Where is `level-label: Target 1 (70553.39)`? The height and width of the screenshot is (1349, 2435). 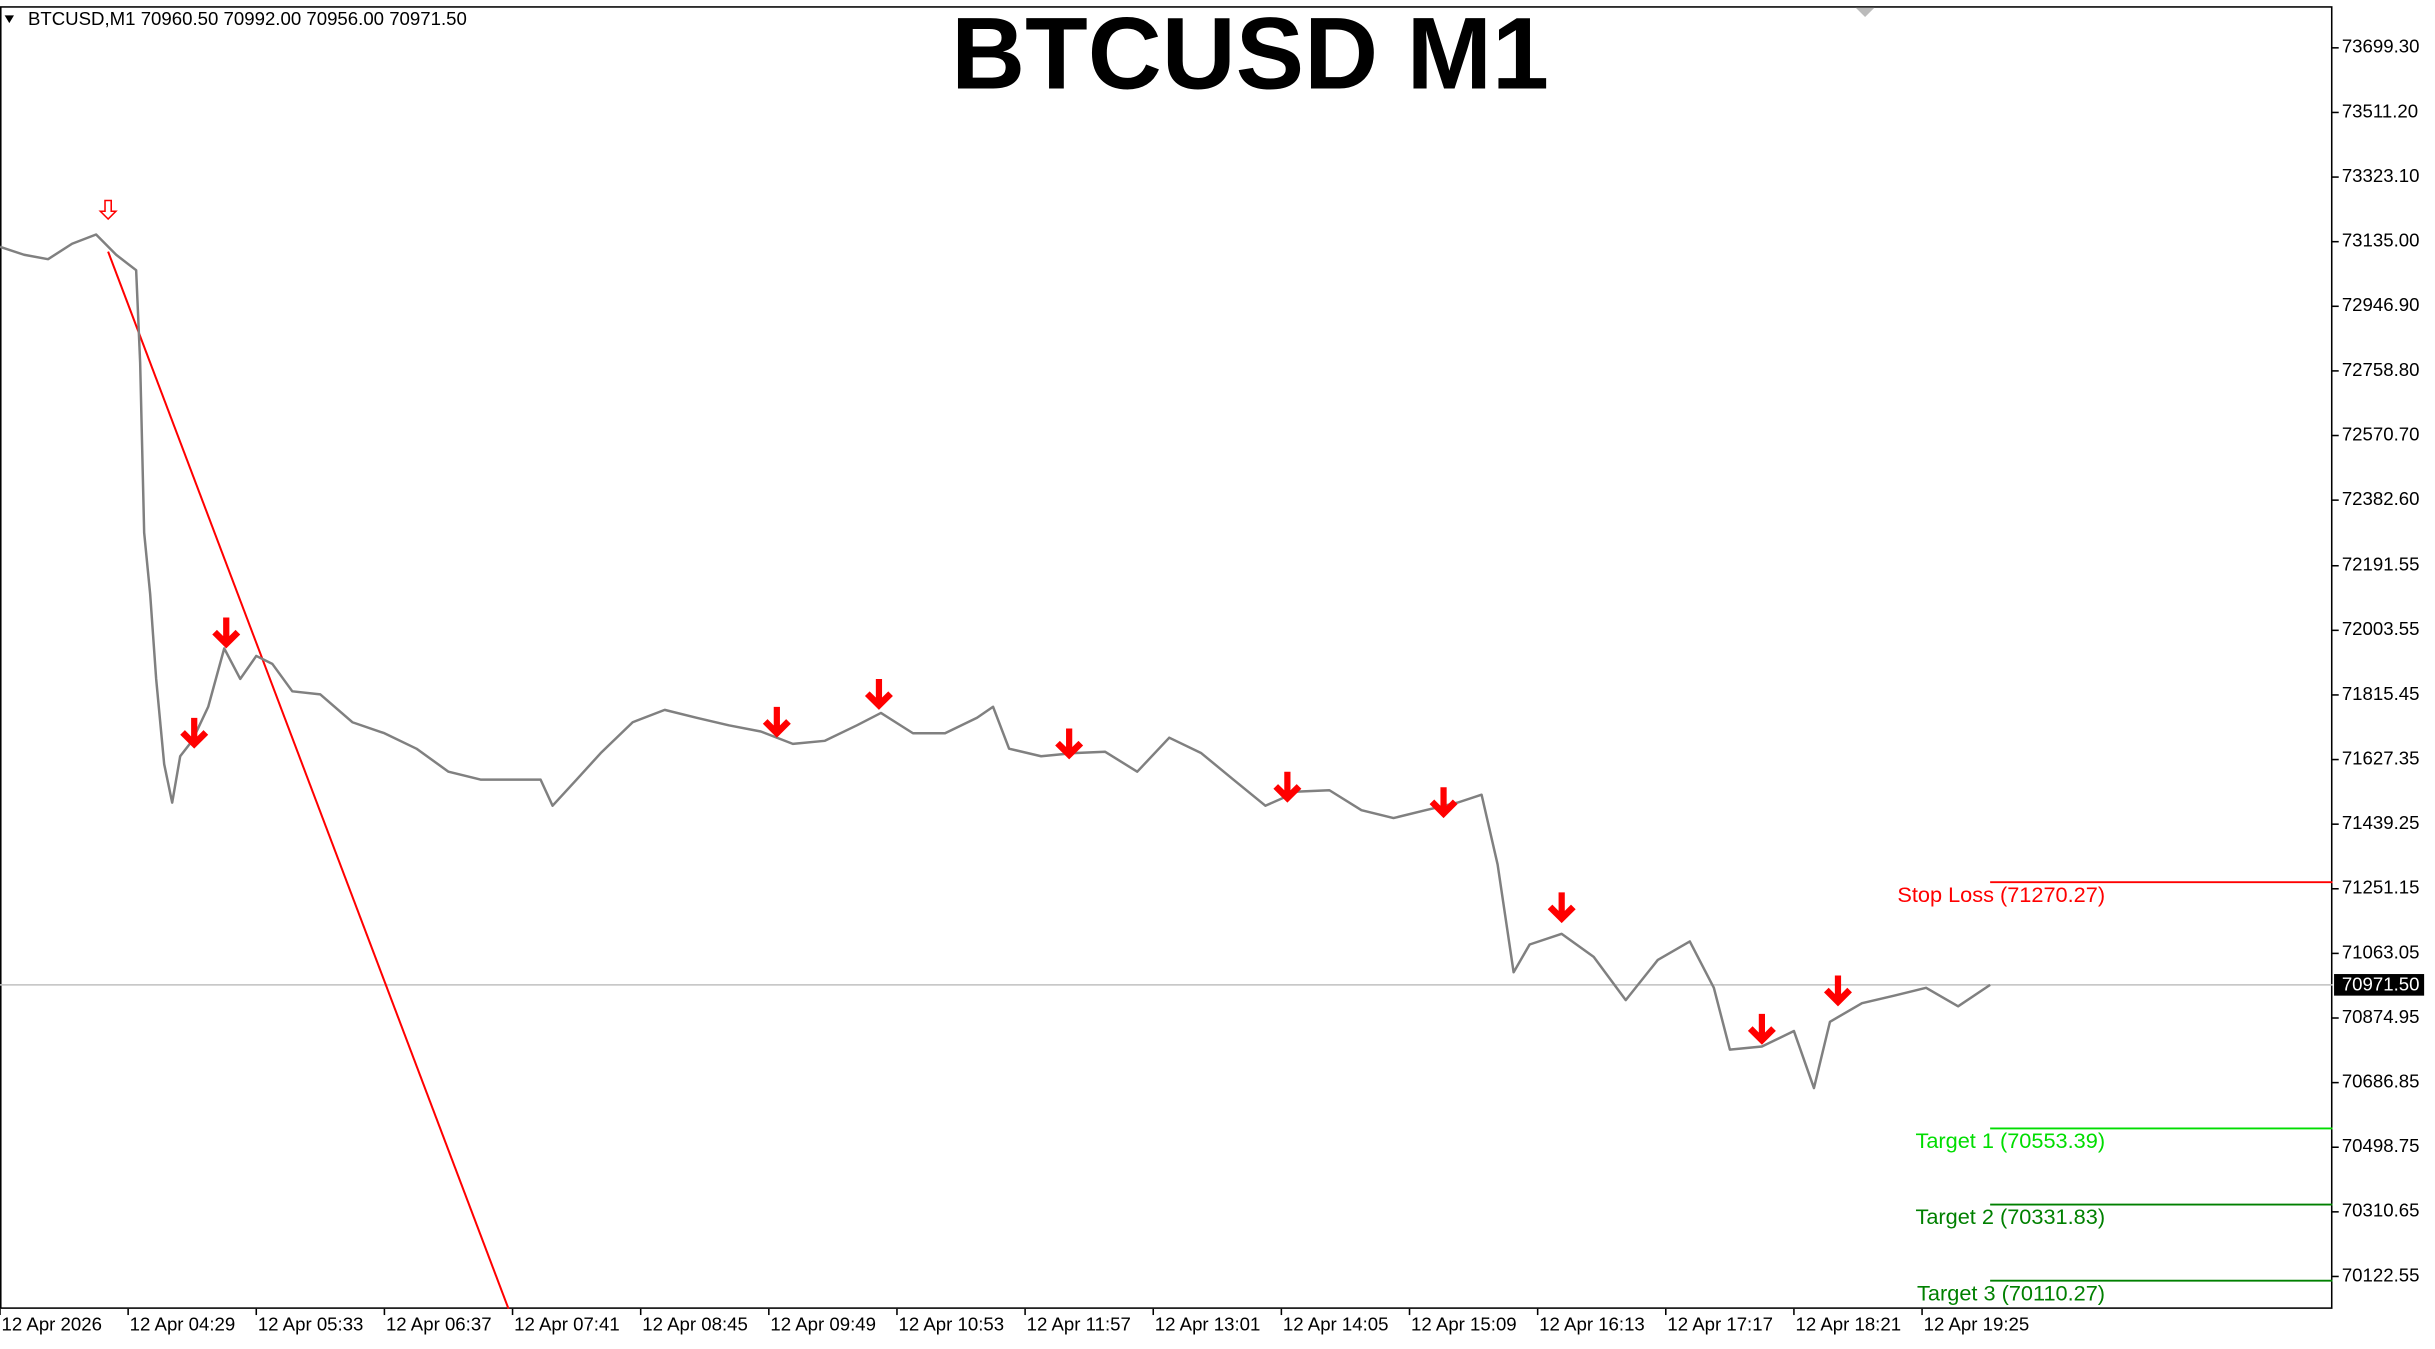 level-label: Target 1 (70553.39) is located at coordinates (2010, 1140).